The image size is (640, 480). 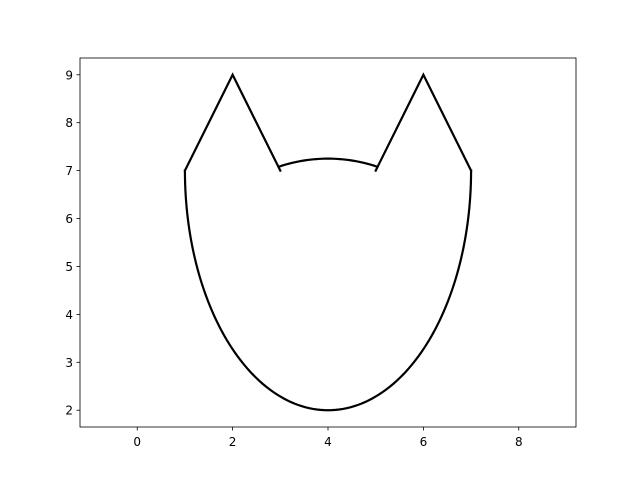 I want to click on x-tick-label: 4, so click(x=328, y=442).